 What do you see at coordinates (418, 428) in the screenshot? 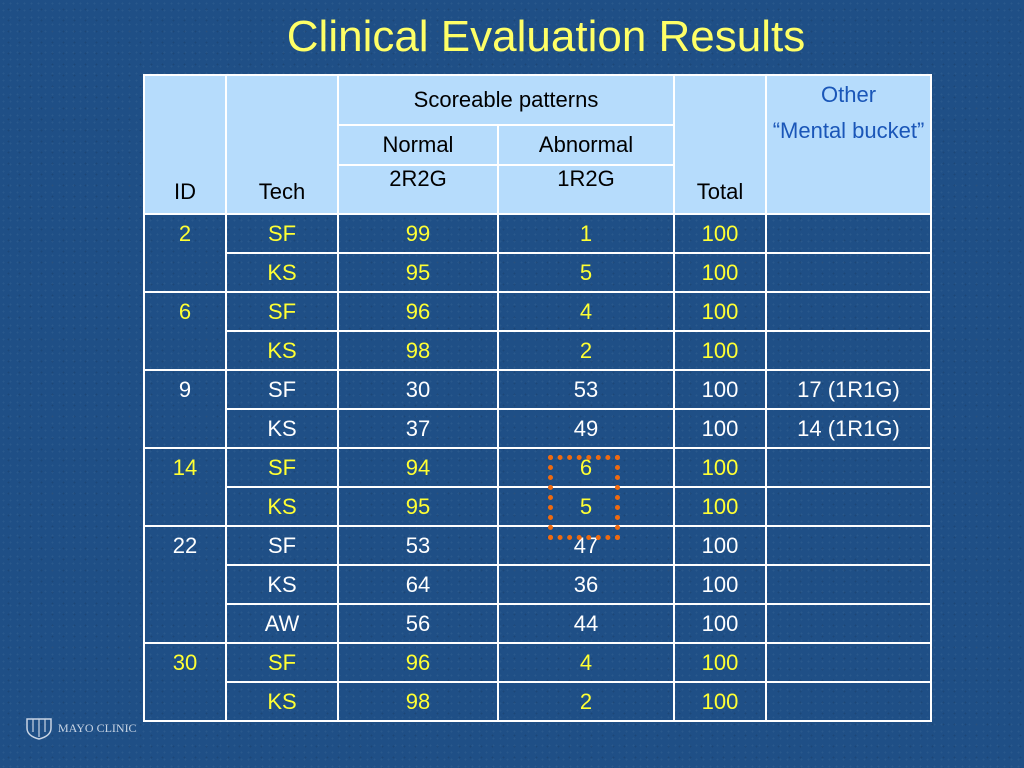
I see `cell-normal: 37` at bounding box center [418, 428].